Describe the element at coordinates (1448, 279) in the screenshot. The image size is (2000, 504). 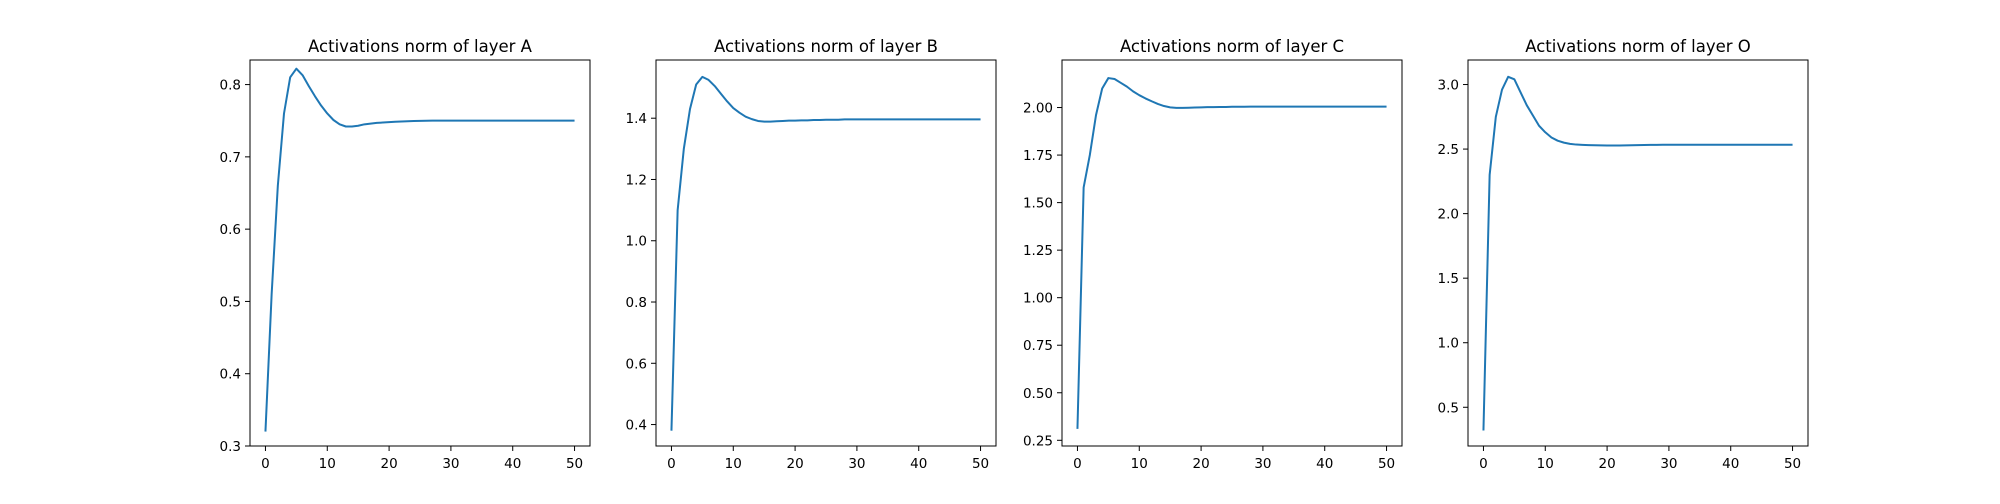
I see `y-tick-label: 1.5` at that location.